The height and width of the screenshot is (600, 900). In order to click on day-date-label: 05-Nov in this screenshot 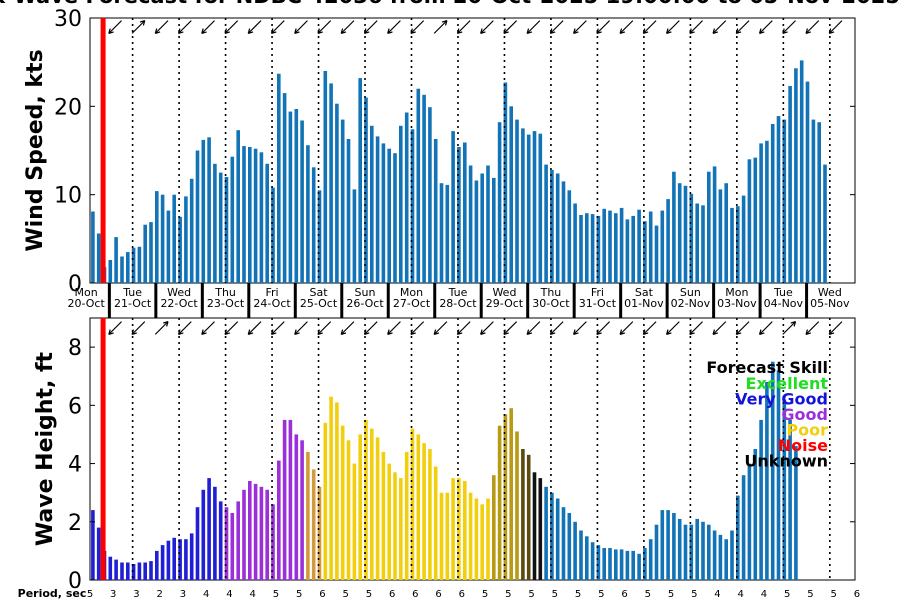, I will do `click(830, 303)`.